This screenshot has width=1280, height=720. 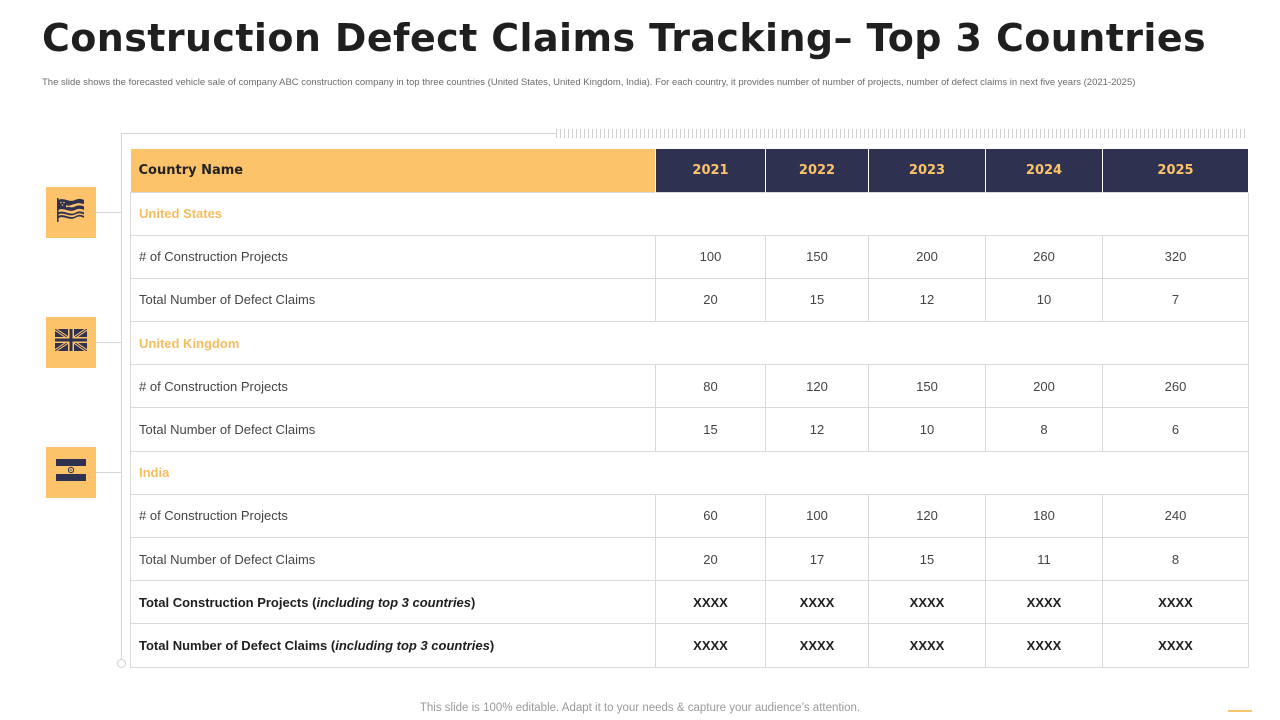 I want to click on country-name: United Kingdom, so click(x=689, y=343).